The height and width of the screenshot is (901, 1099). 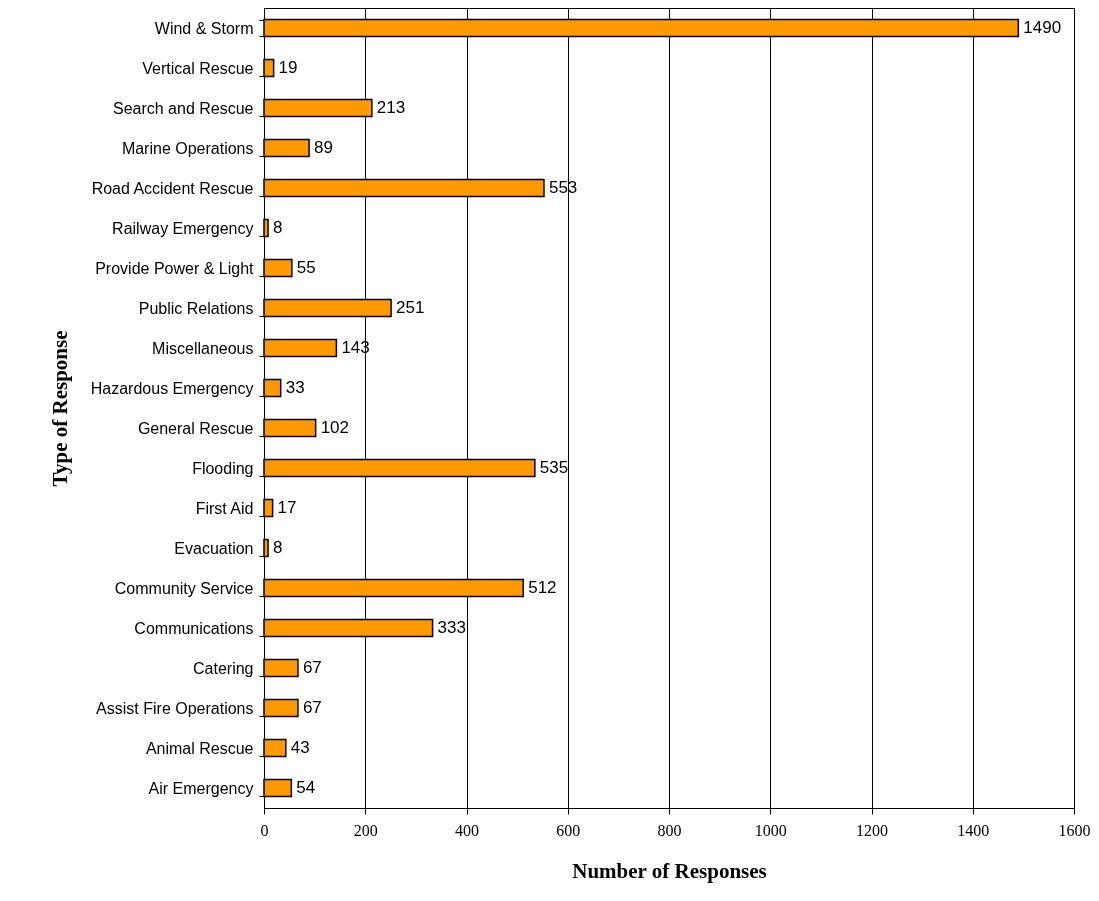 I want to click on y-tick-label: Miscellaneous, so click(x=203, y=348).